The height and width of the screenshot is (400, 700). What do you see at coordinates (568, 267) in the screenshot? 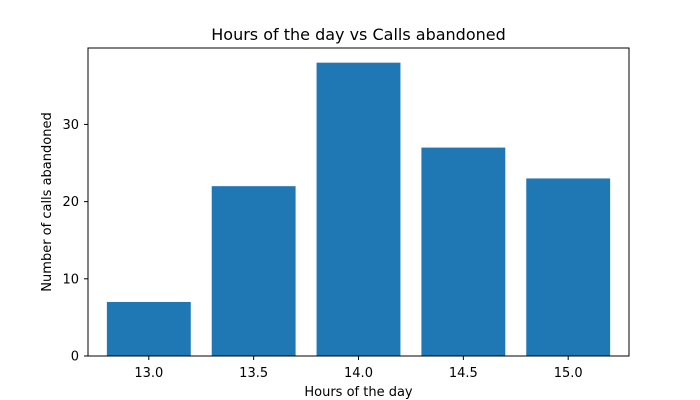
I see `bar-15.0` at bounding box center [568, 267].